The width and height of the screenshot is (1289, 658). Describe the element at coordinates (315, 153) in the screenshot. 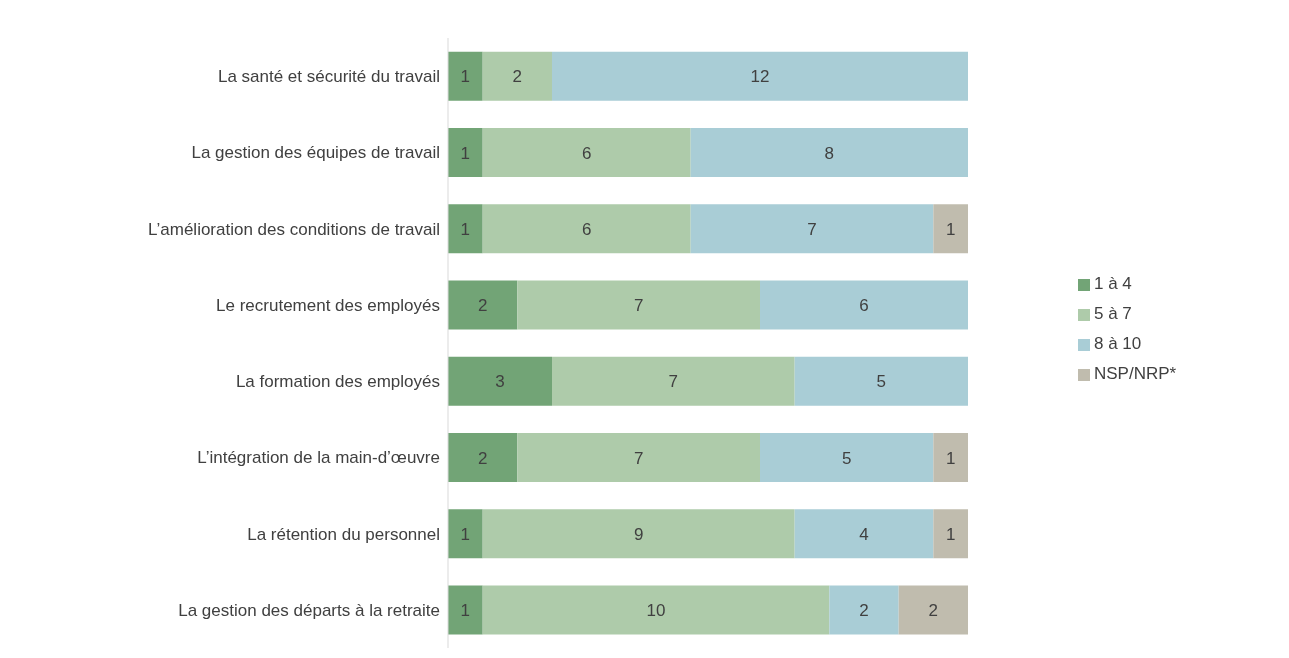

I see `y-tick-label: La gestion des équipes de travail` at that location.